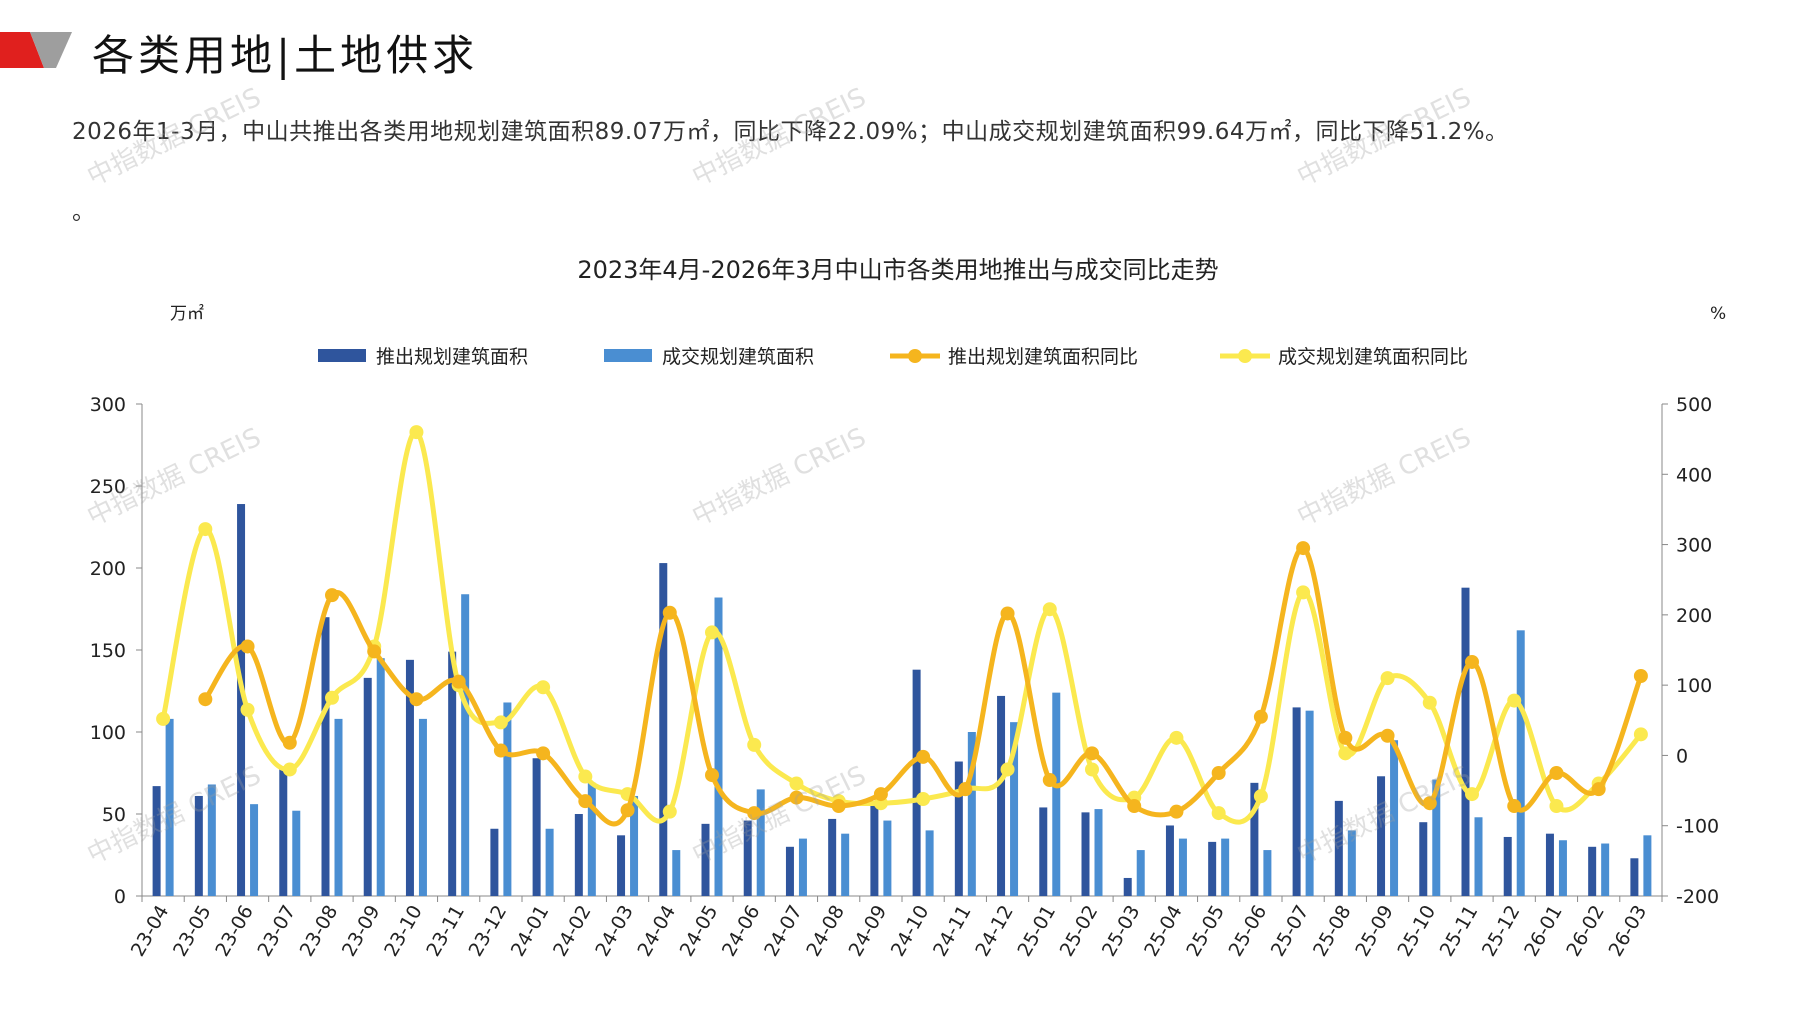 Image resolution: width=1797 pixels, height=1014 pixels. I want to click on x-tick-label: 24-11, so click(952, 930).